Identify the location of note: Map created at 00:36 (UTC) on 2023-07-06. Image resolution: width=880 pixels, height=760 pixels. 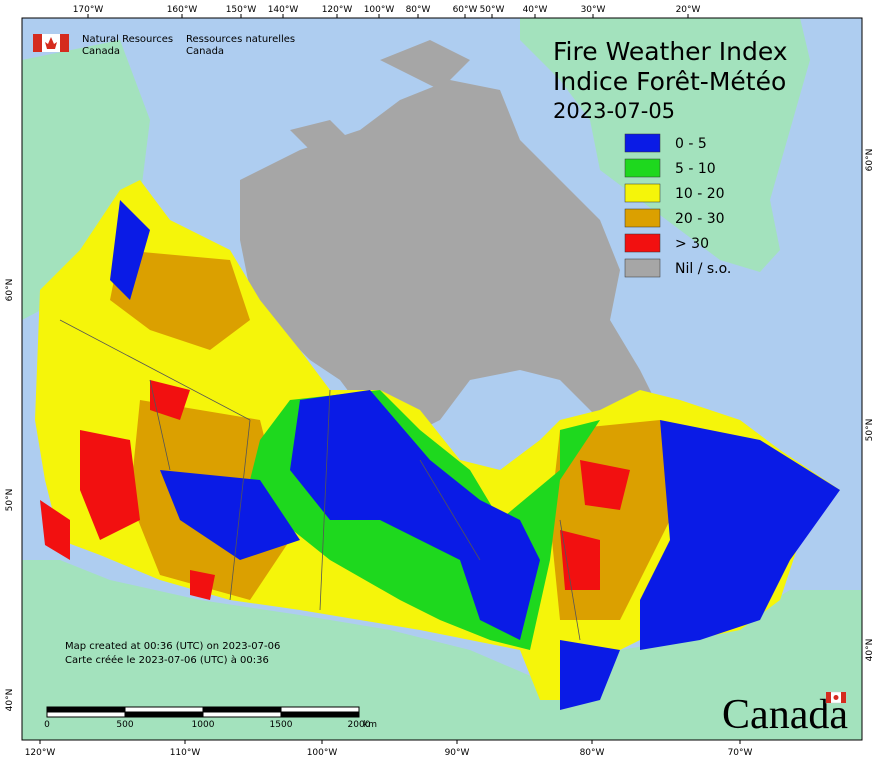
(172, 646).